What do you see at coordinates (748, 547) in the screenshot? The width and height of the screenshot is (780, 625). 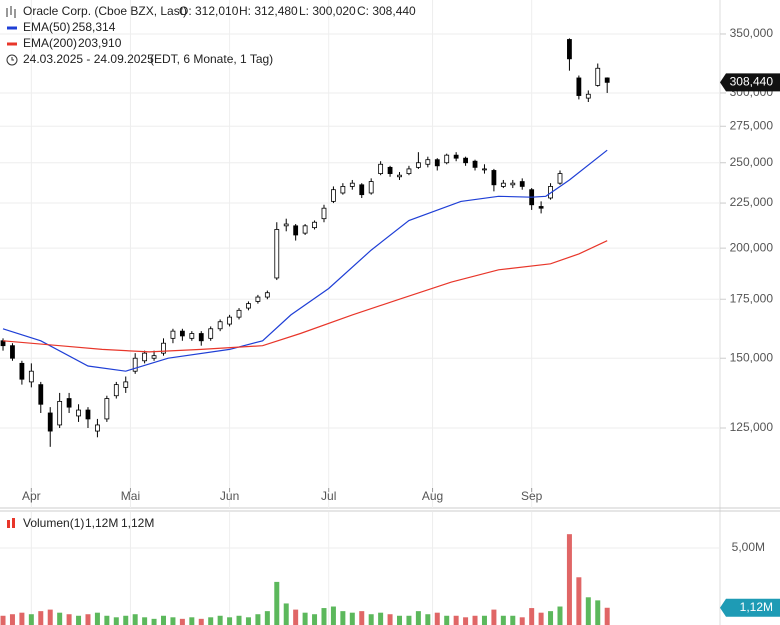 I see `y-tick-label: 5,00M` at bounding box center [748, 547].